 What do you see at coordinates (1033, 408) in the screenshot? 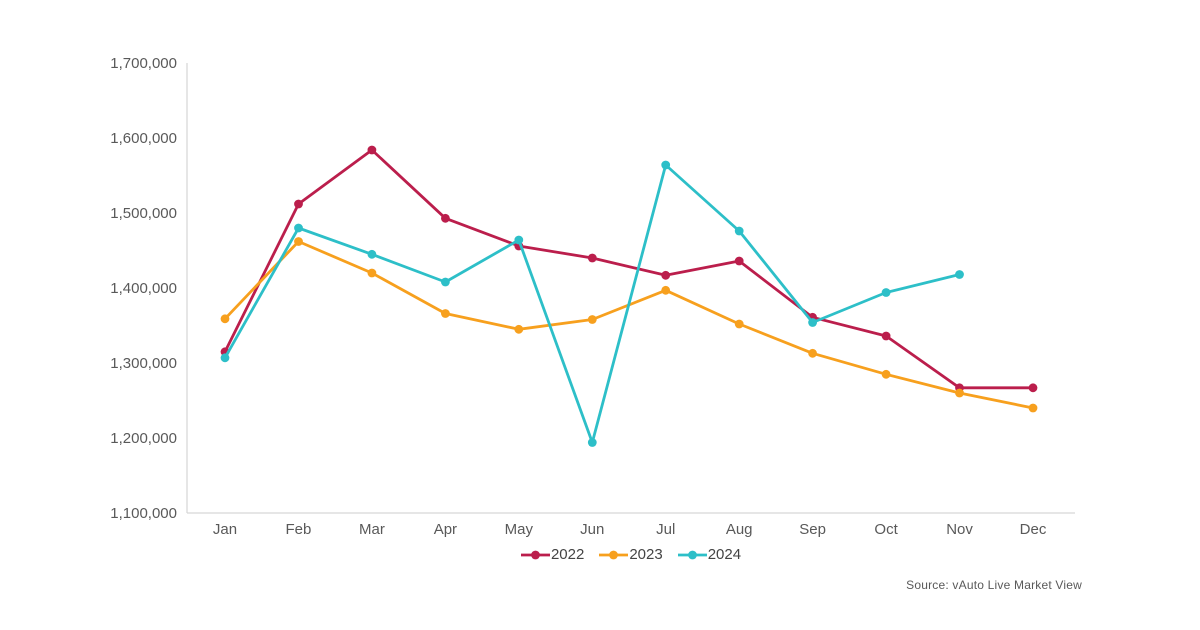
I see `data-point-2023-Dec` at bounding box center [1033, 408].